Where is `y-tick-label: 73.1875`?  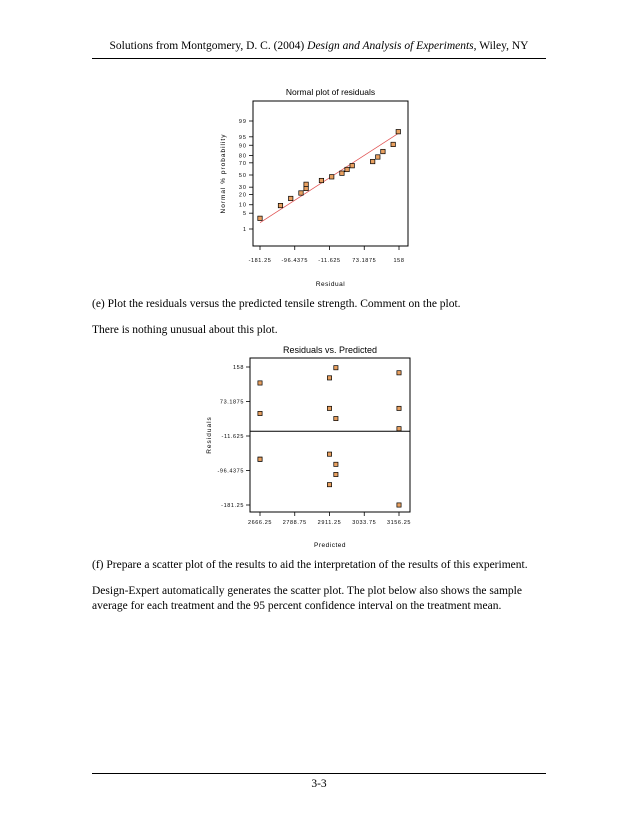
y-tick-label: 73.1875 is located at coordinates (232, 403).